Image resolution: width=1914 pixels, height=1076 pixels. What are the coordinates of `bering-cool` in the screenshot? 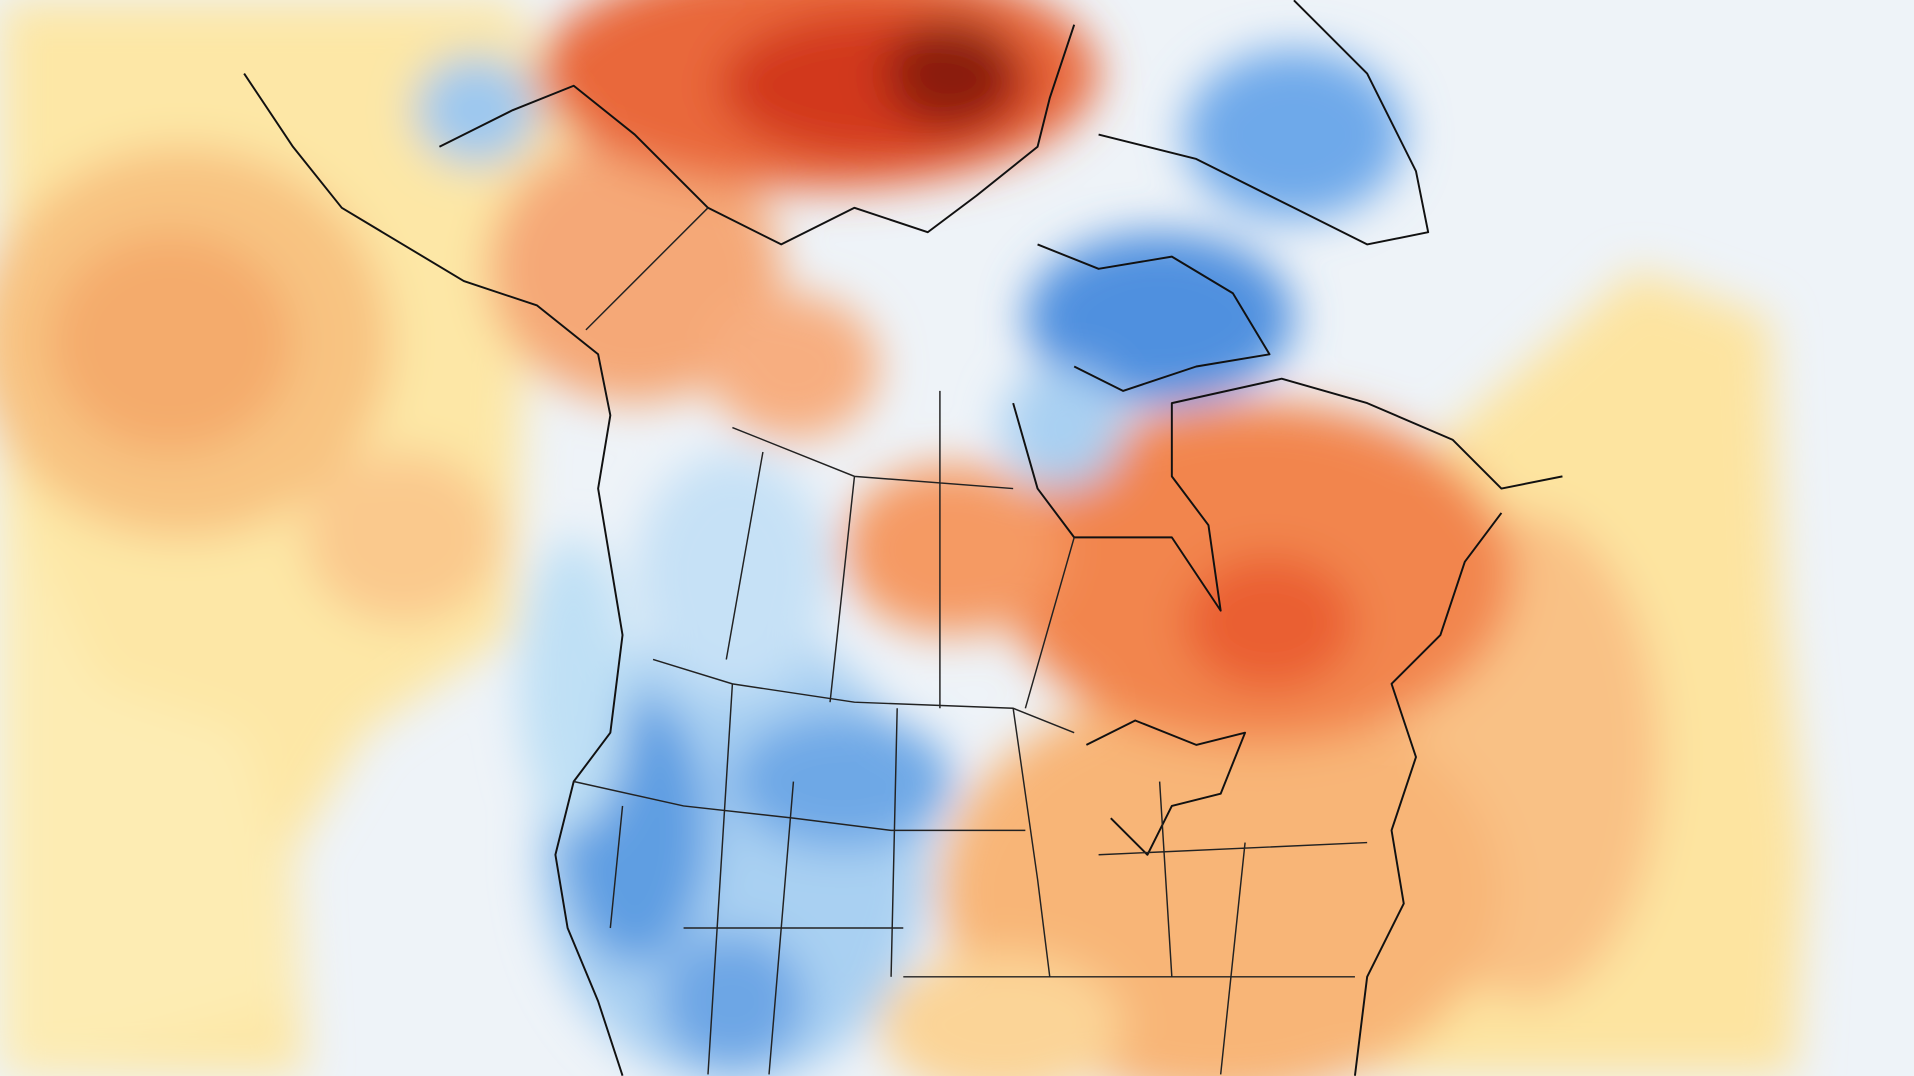 It's located at (476, 110).